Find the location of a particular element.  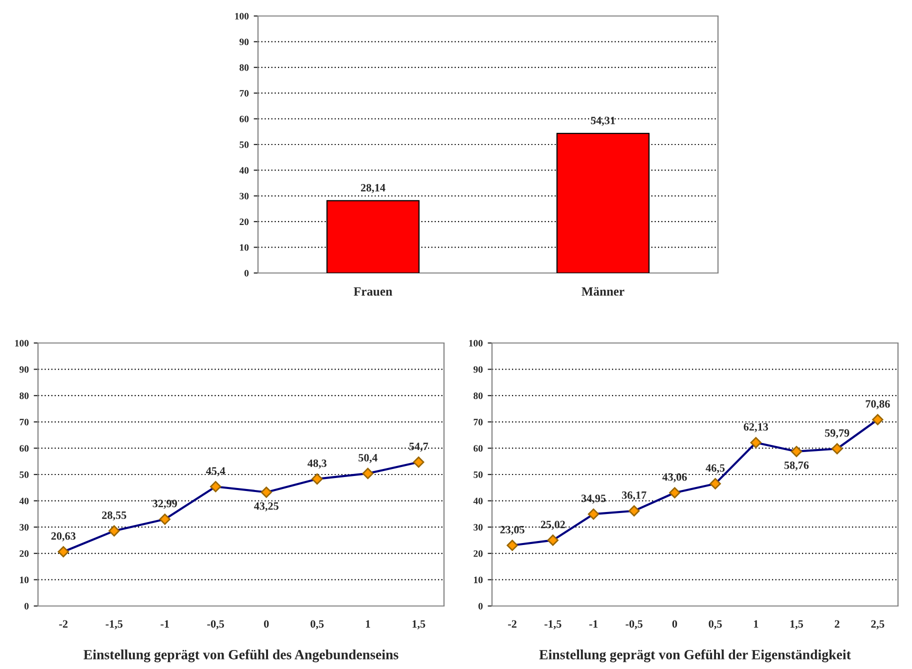

data-label: 43,06 is located at coordinates (674, 477).